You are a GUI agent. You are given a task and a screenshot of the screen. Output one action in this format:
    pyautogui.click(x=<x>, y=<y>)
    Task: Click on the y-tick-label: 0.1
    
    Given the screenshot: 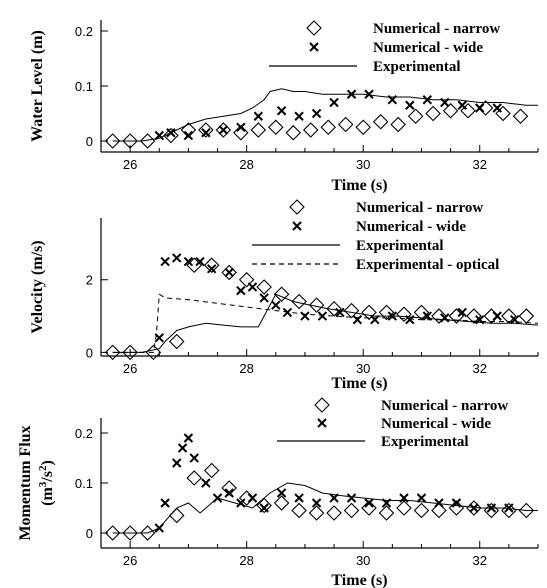 What is the action you would take?
    pyautogui.click(x=84, y=483)
    